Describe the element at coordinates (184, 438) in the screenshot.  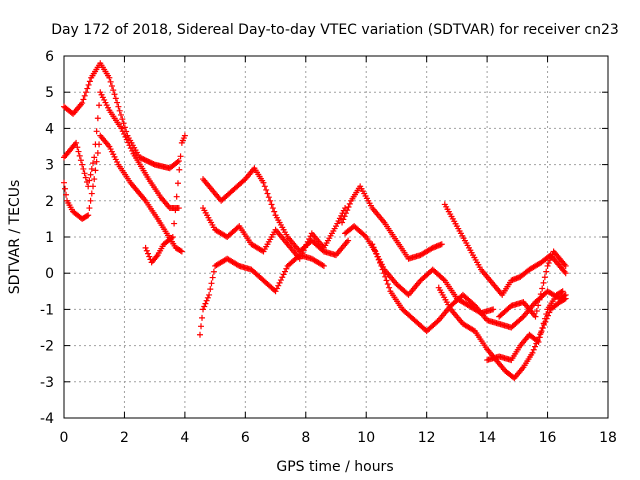
I see `x-tick-label: 4` at that location.